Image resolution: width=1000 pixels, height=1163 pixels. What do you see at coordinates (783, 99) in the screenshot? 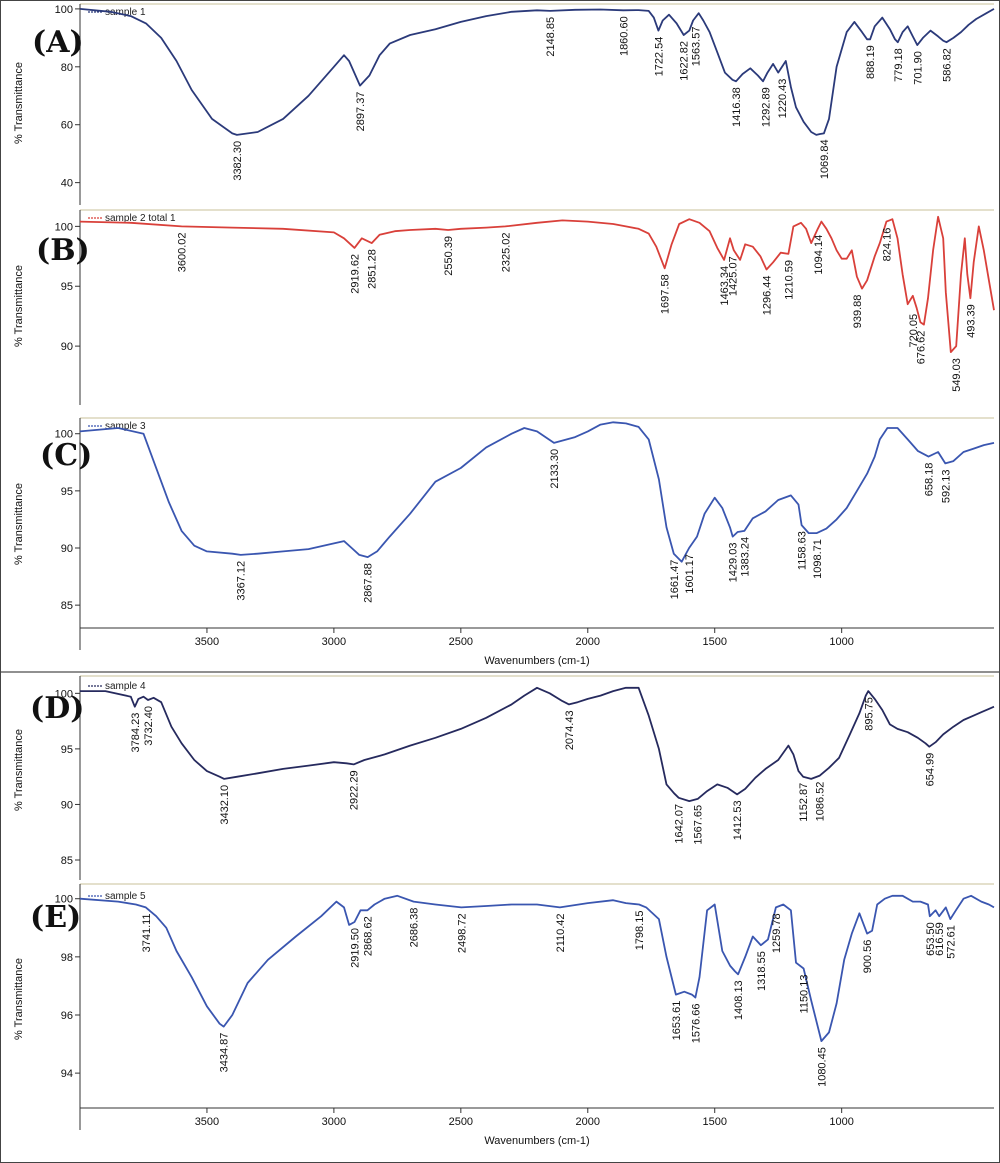
I see `peak-label: 1220.43` at bounding box center [783, 99].